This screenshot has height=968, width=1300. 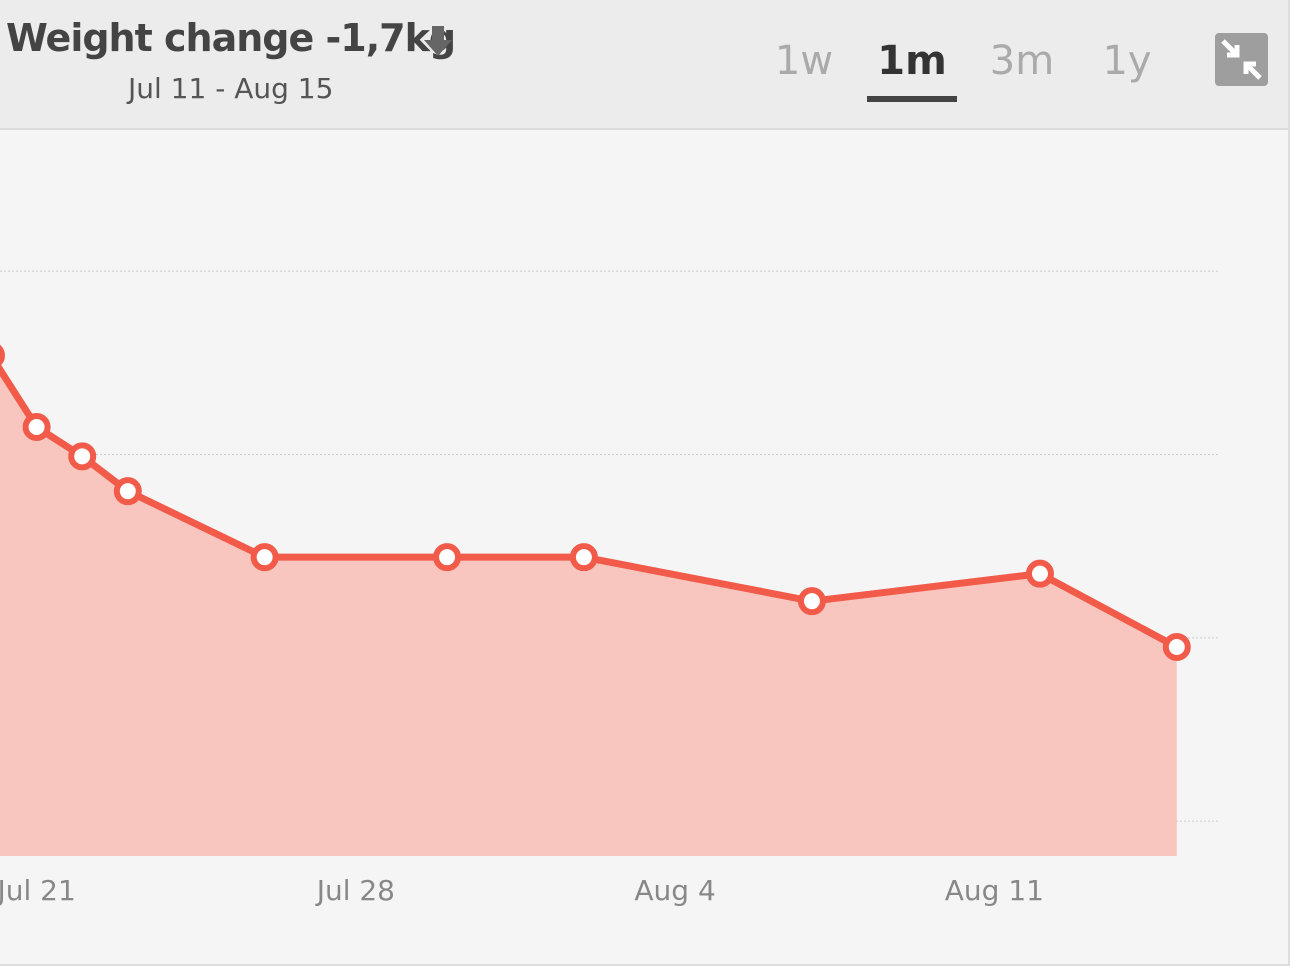 What do you see at coordinates (1127, 61) in the screenshot?
I see `tab: 1y` at bounding box center [1127, 61].